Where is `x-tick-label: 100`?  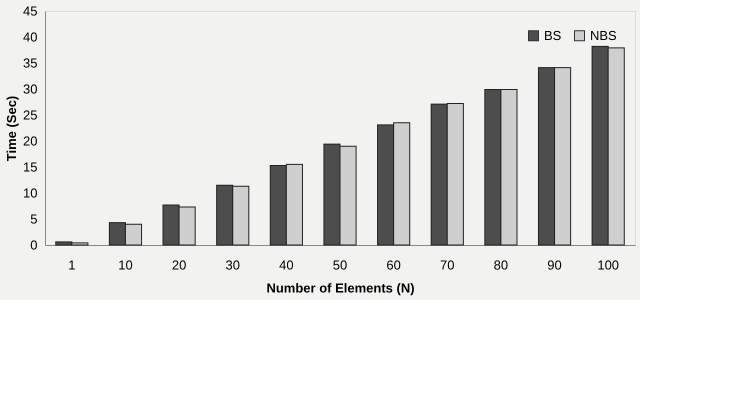
x-tick-label: 100 is located at coordinates (608, 265).